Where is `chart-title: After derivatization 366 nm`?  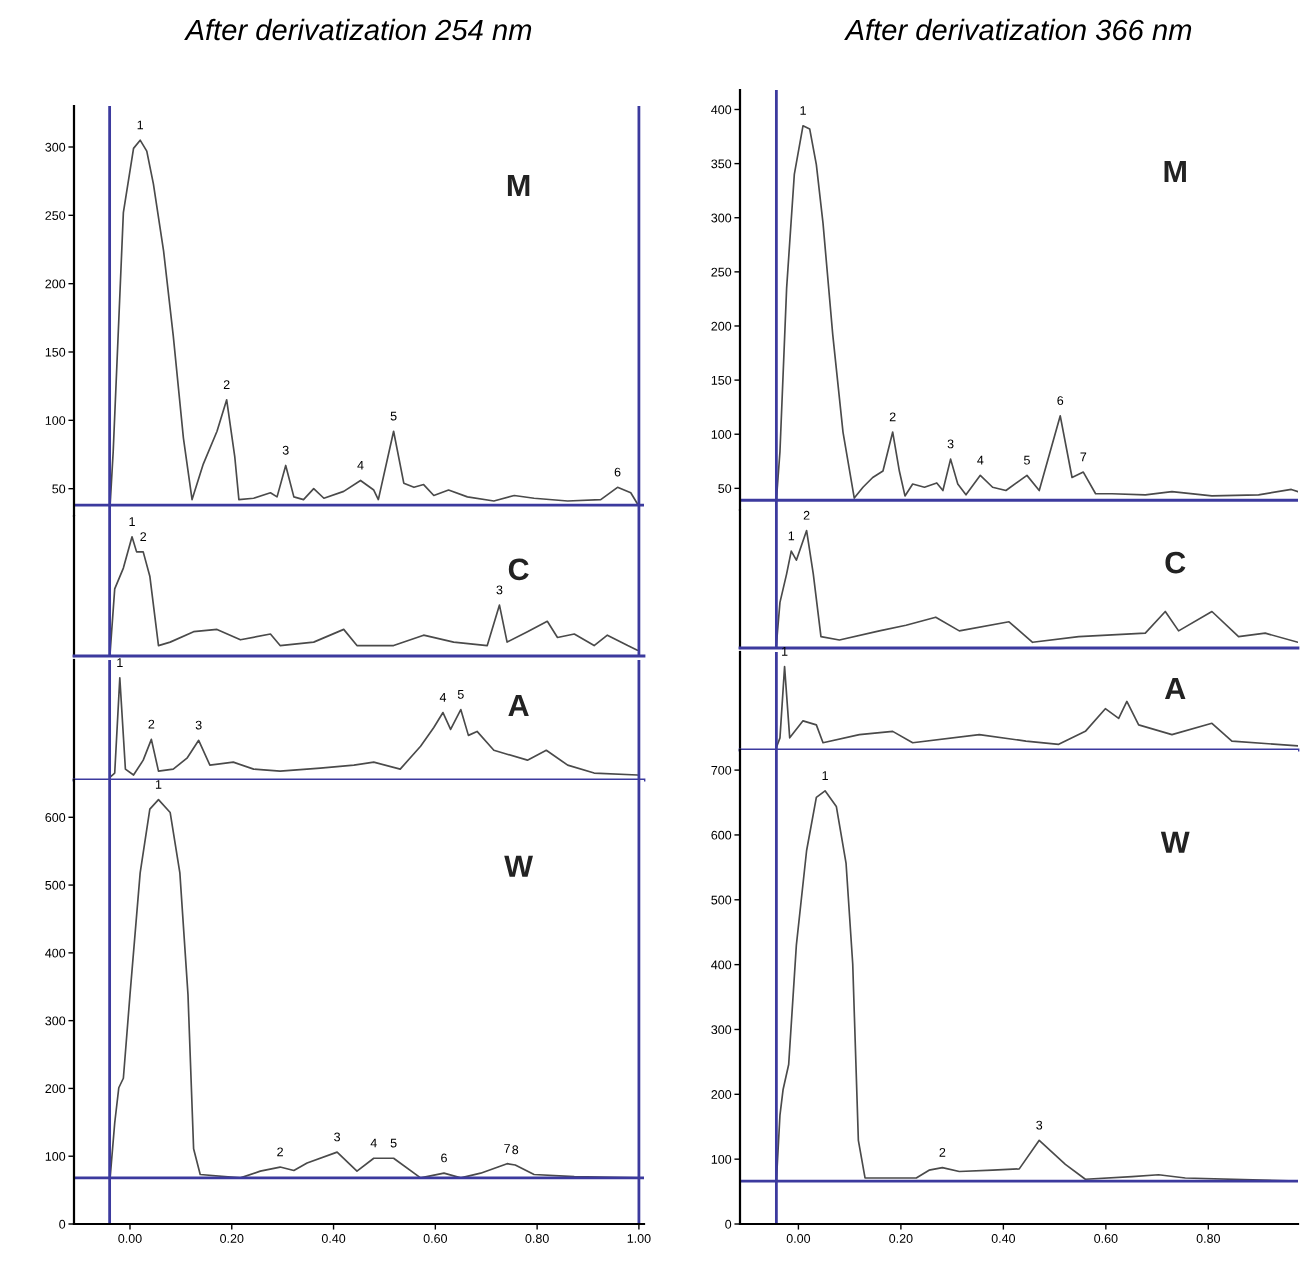 chart-title: After derivatization 366 nm is located at coordinates (1018, 29).